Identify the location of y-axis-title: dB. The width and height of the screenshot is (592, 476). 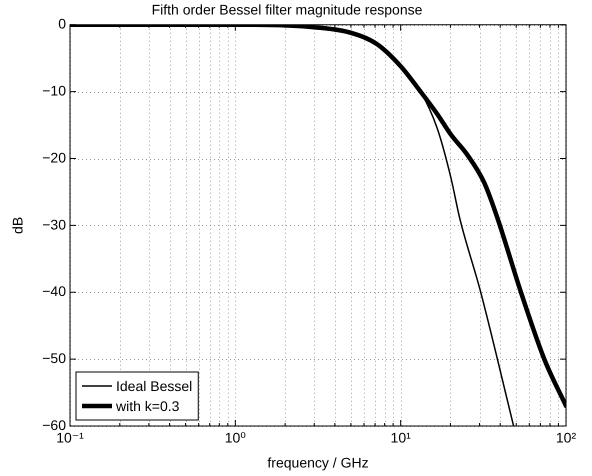
(17, 225).